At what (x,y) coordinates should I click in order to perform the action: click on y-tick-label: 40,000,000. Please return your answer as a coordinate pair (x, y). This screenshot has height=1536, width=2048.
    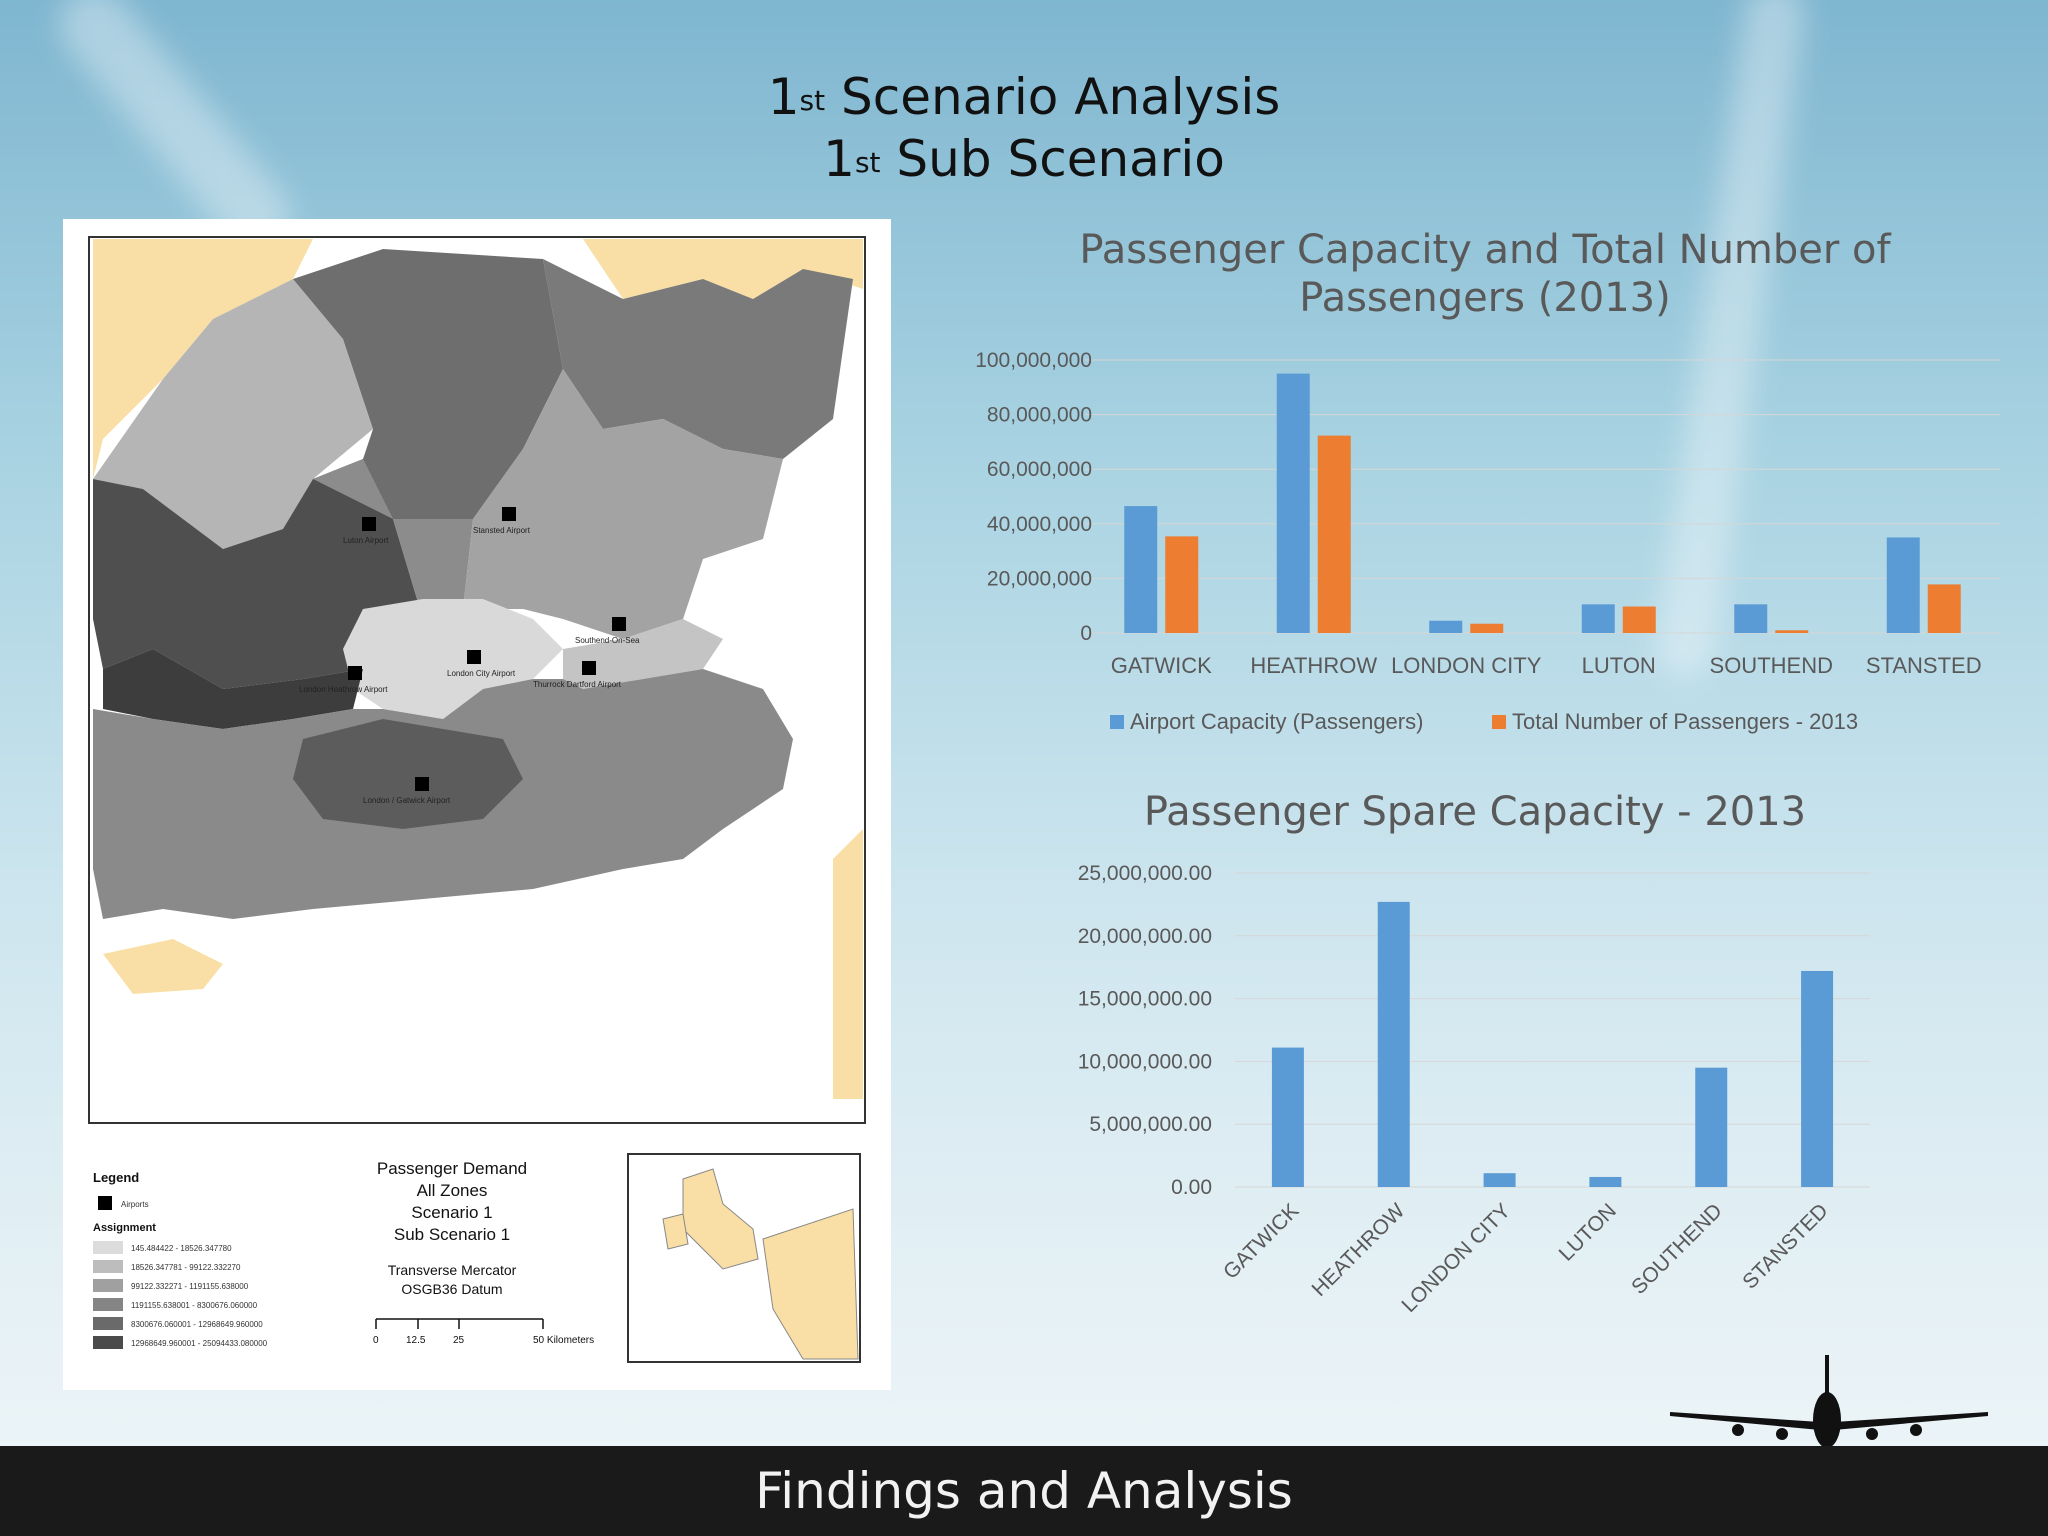
    Looking at the image, I should click on (1039, 524).